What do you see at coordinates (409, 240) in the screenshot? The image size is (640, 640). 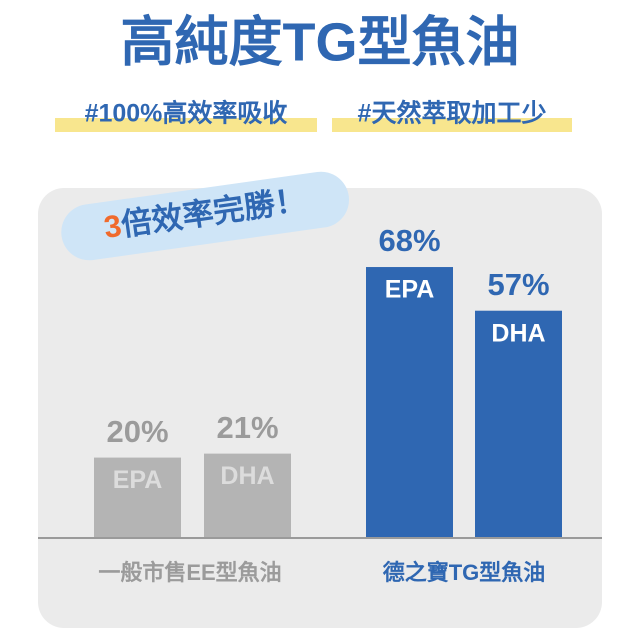 I see `value-label: 68%` at bounding box center [409, 240].